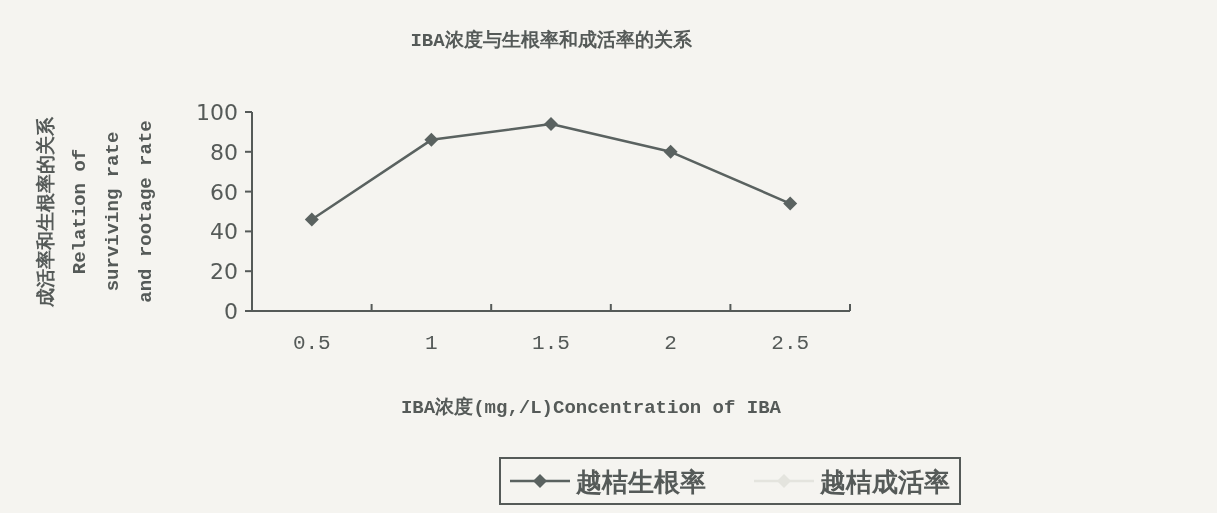  I want to click on y-tick-label: 0, so click(231, 311).